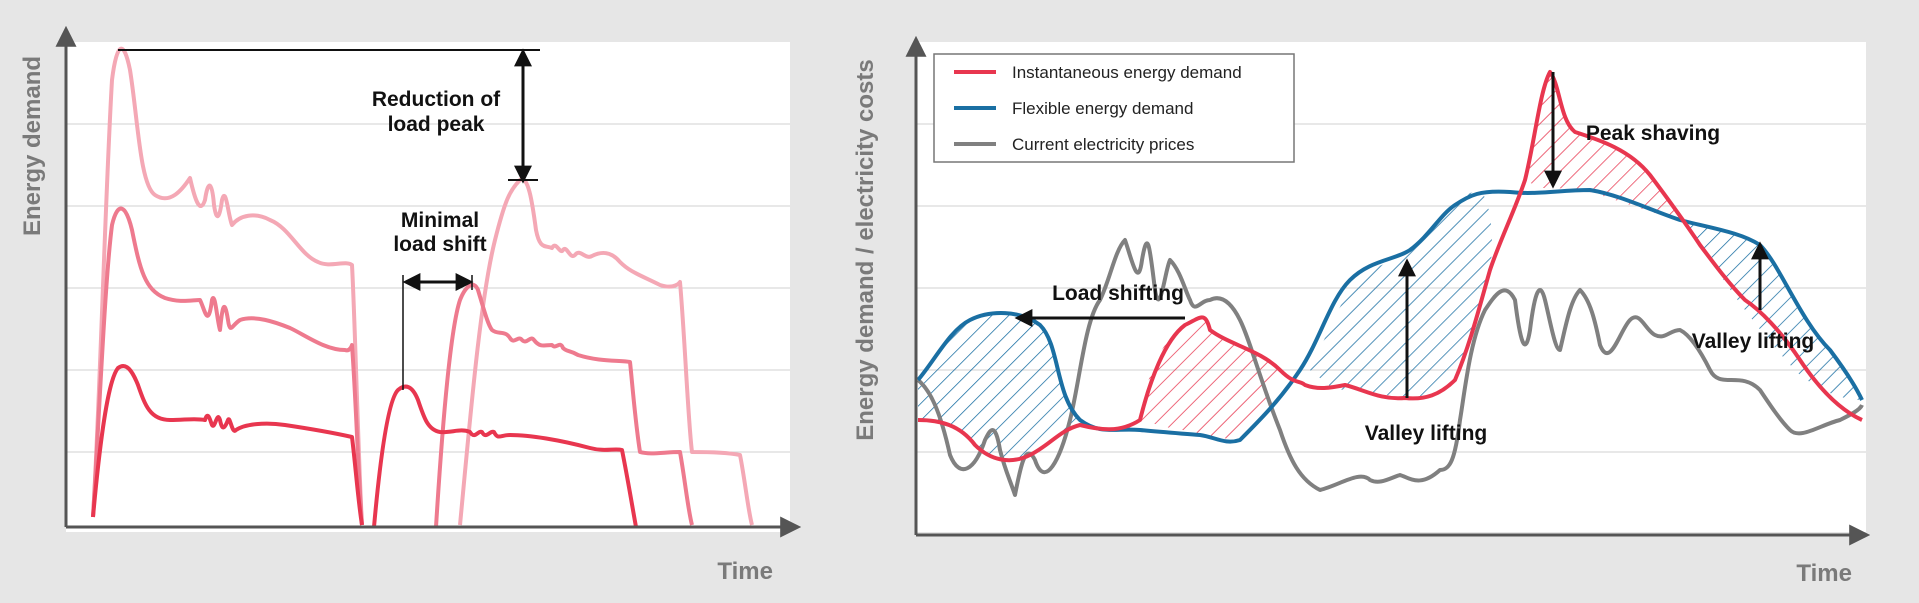 Image resolution: width=1919 pixels, height=603 pixels. What do you see at coordinates (1118, 293) in the screenshot?
I see `annotation-load-shifting: Load shifting` at bounding box center [1118, 293].